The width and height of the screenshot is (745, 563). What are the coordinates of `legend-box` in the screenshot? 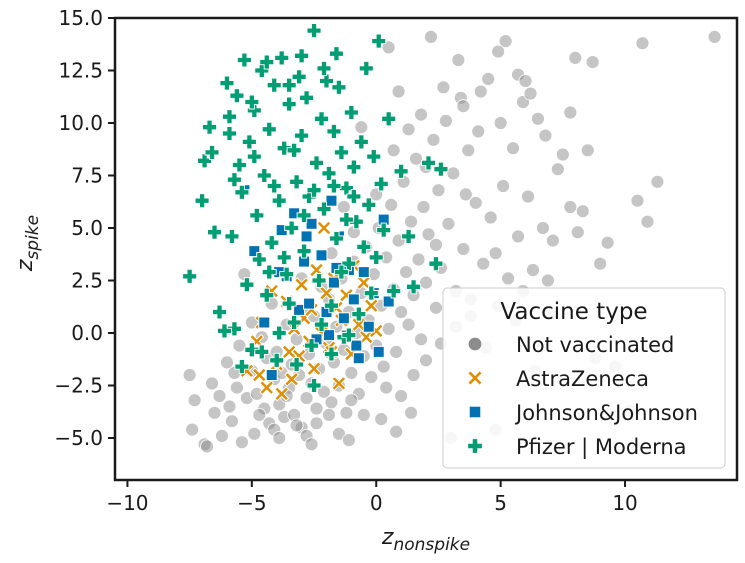 It's located at (584, 378).